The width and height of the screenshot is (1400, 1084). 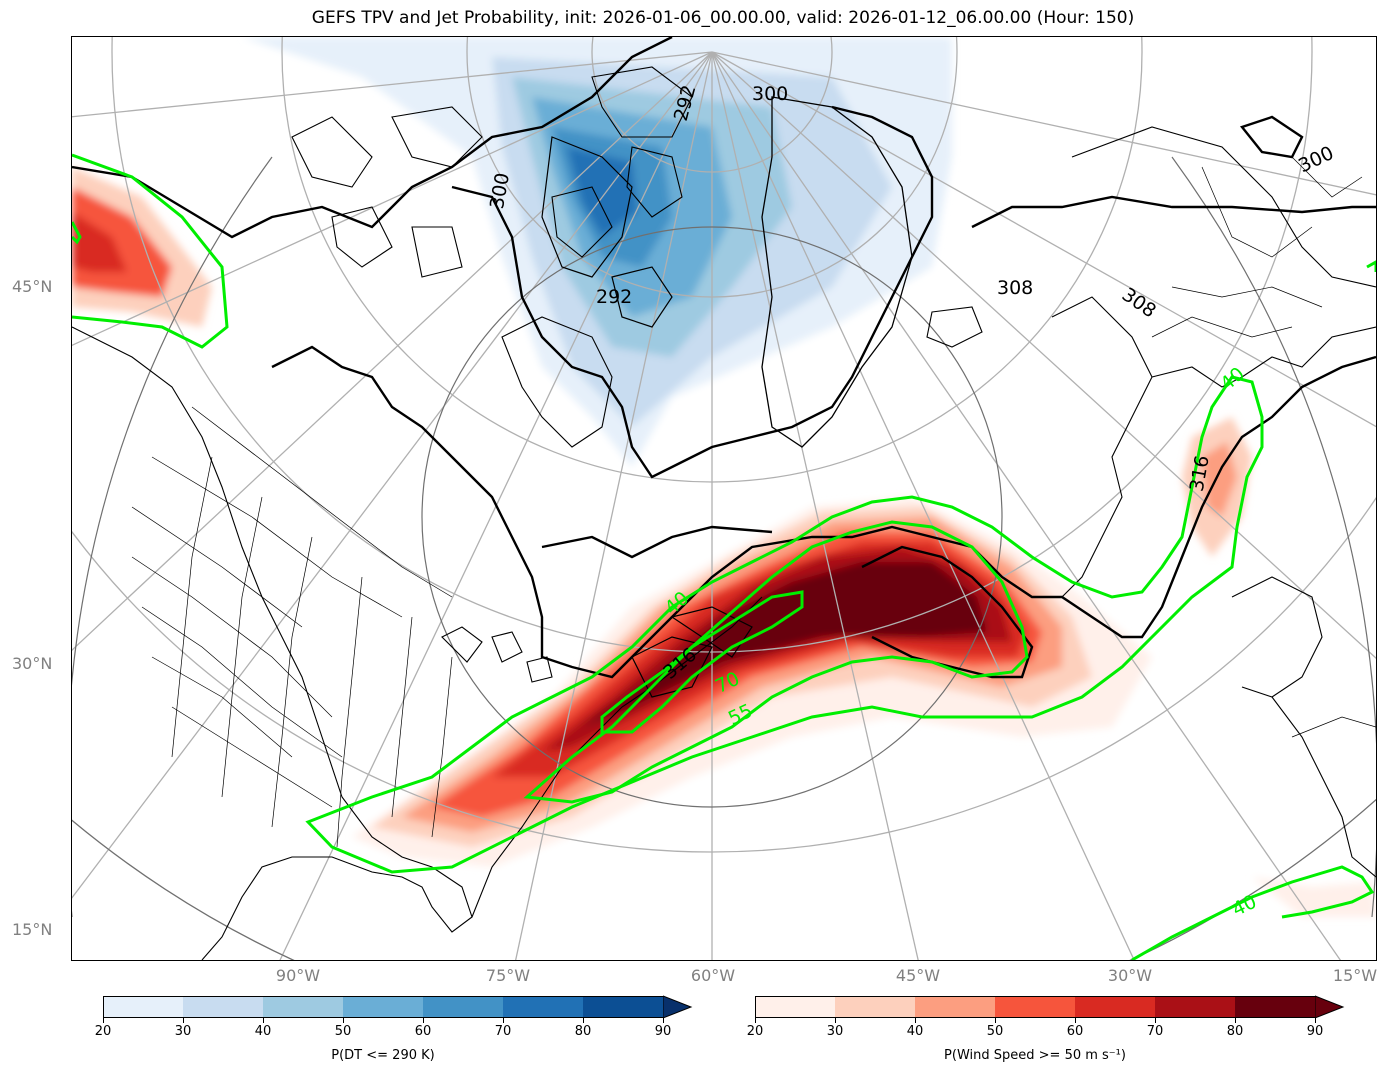 What do you see at coordinates (583, 1031) in the screenshot?
I see `colorbar-dt-tick-label: 80` at bounding box center [583, 1031].